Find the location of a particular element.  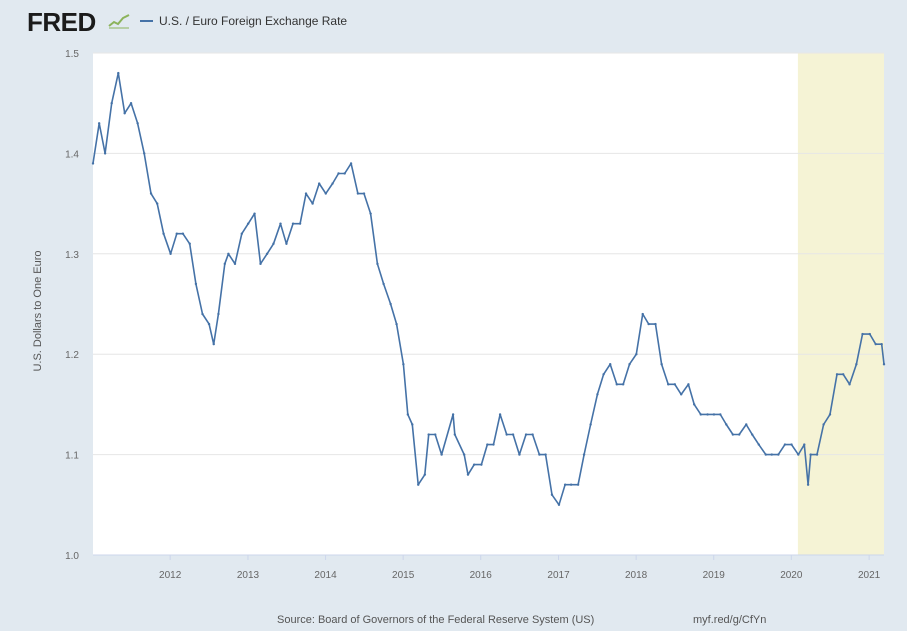

series-legend: U.S. / Euro Foreign Exchange Rate is located at coordinates (243, 21).